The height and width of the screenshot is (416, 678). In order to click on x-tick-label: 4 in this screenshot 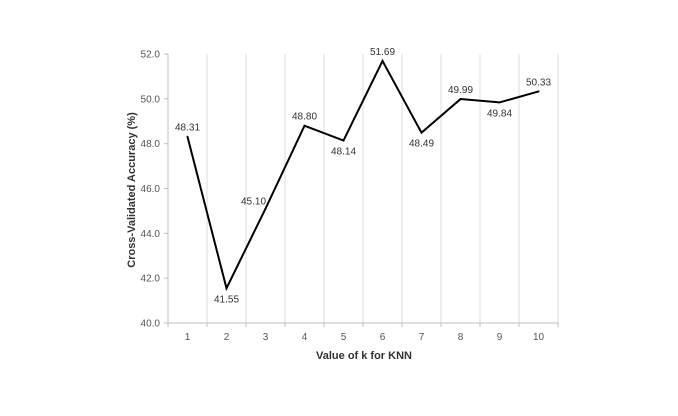, I will do `click(305, 337)`.